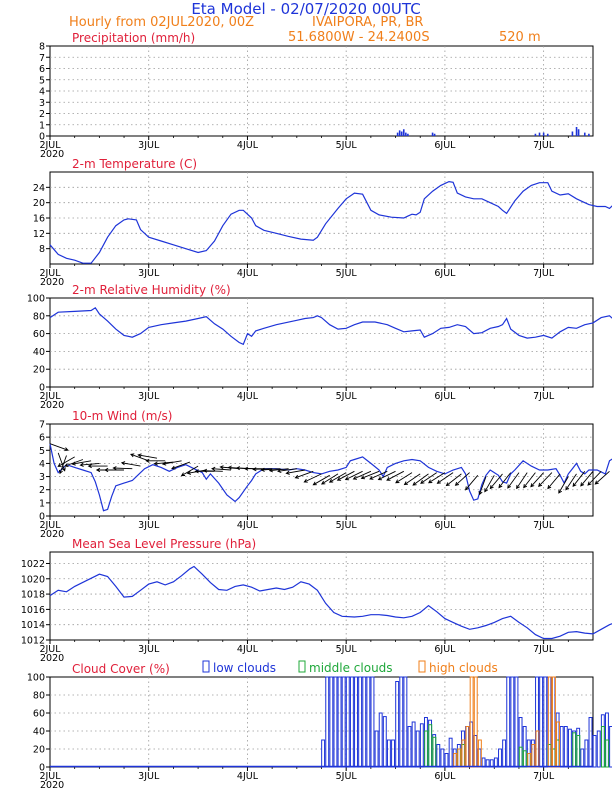  I want to click on y-tick-label: 3, so click(42, 103).